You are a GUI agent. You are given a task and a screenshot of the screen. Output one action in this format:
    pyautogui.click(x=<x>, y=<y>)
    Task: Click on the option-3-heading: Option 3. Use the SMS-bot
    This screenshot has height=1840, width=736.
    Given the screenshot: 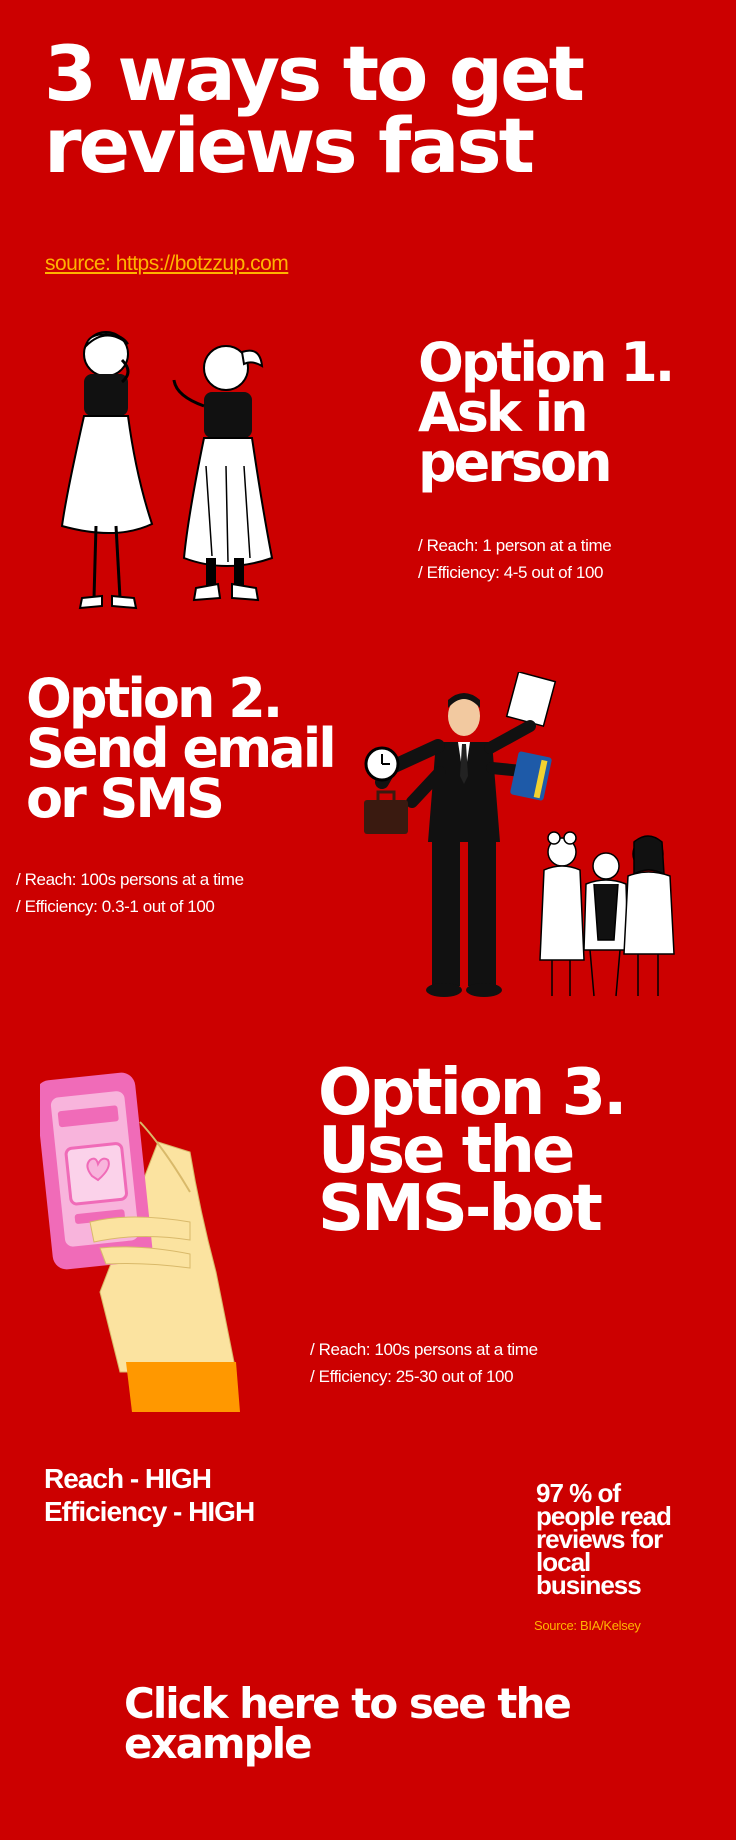 What is the action you would take?
    pyautogui.click(x=523, y=1151)
    